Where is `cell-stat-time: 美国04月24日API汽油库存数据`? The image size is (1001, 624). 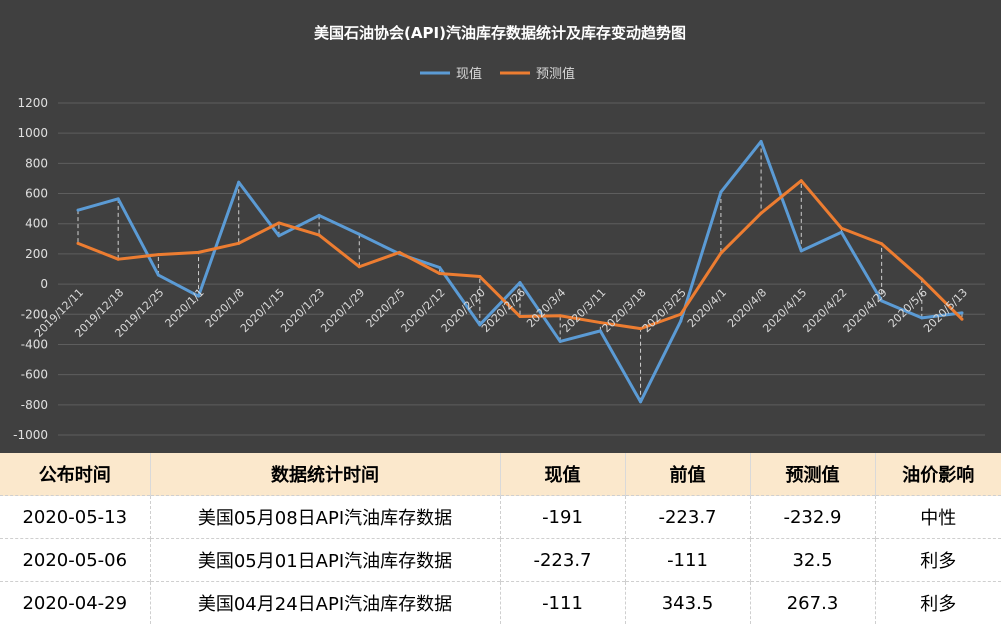
cell-stat-time: 美国04月24日API汽油库存数据 is located at coordinates (325, 603).